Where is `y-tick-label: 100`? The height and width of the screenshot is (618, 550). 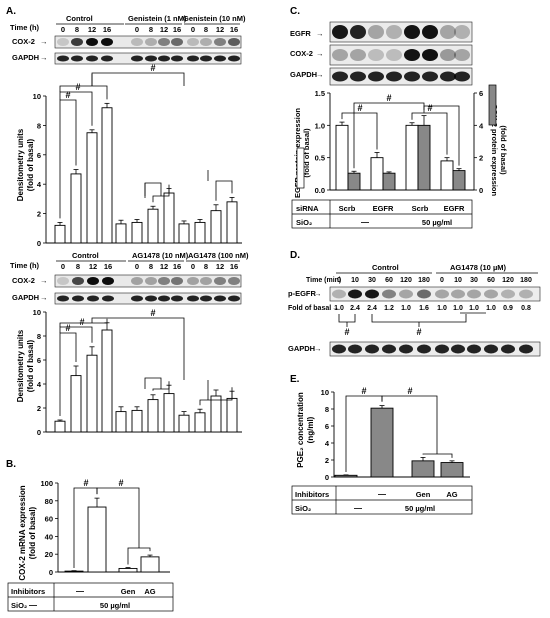 y-tick-label: 100 is located at coordinates (46, 483).